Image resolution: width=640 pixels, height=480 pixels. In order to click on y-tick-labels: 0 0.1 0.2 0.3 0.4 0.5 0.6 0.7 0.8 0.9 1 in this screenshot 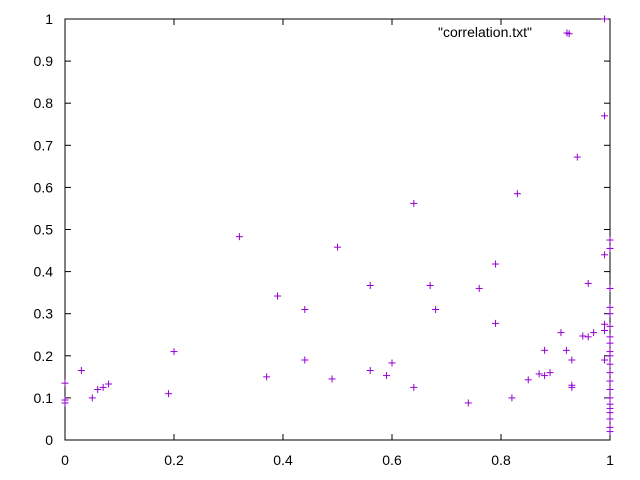, I will do `click(44, 229)`.